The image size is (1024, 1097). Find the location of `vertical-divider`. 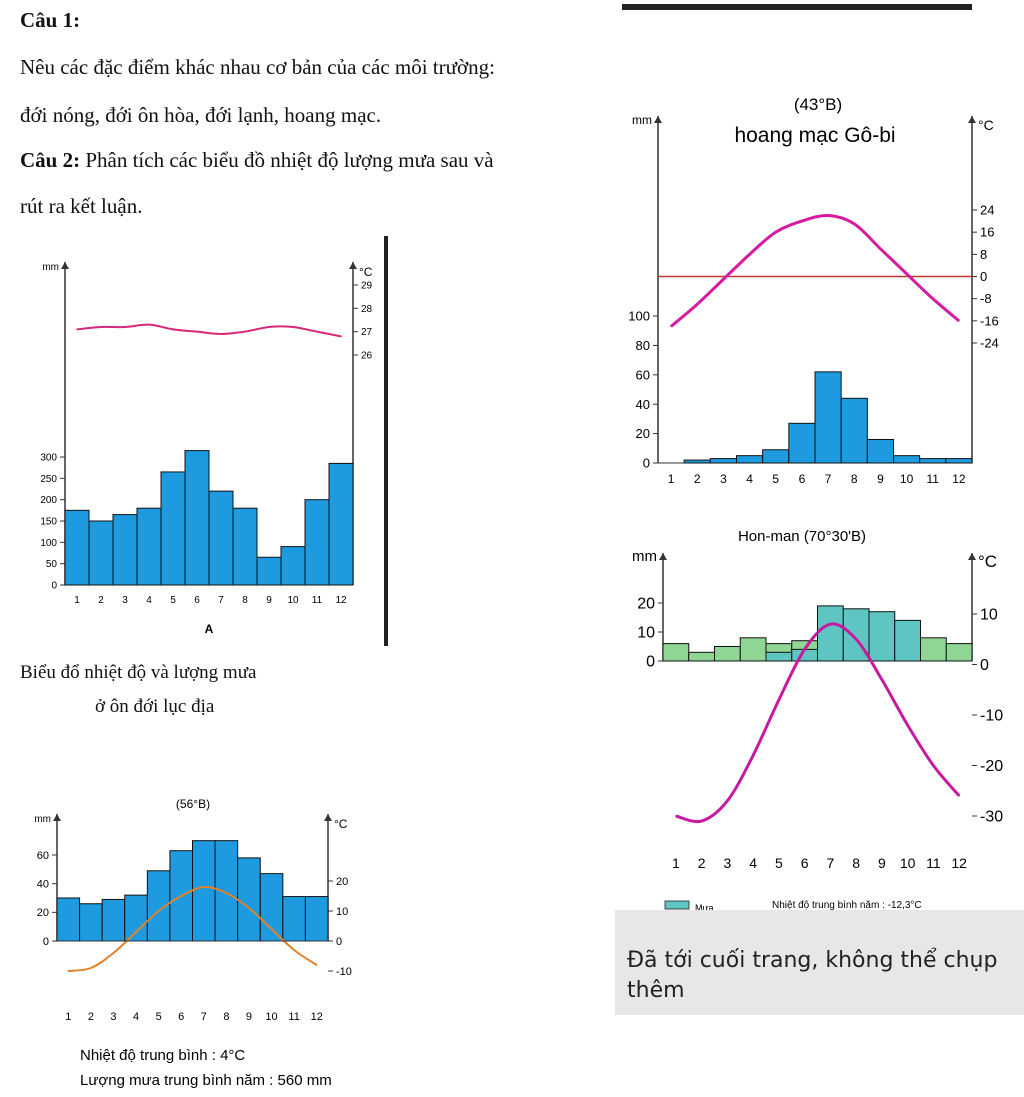

vertical-divider is located at coordinates (386, 441).